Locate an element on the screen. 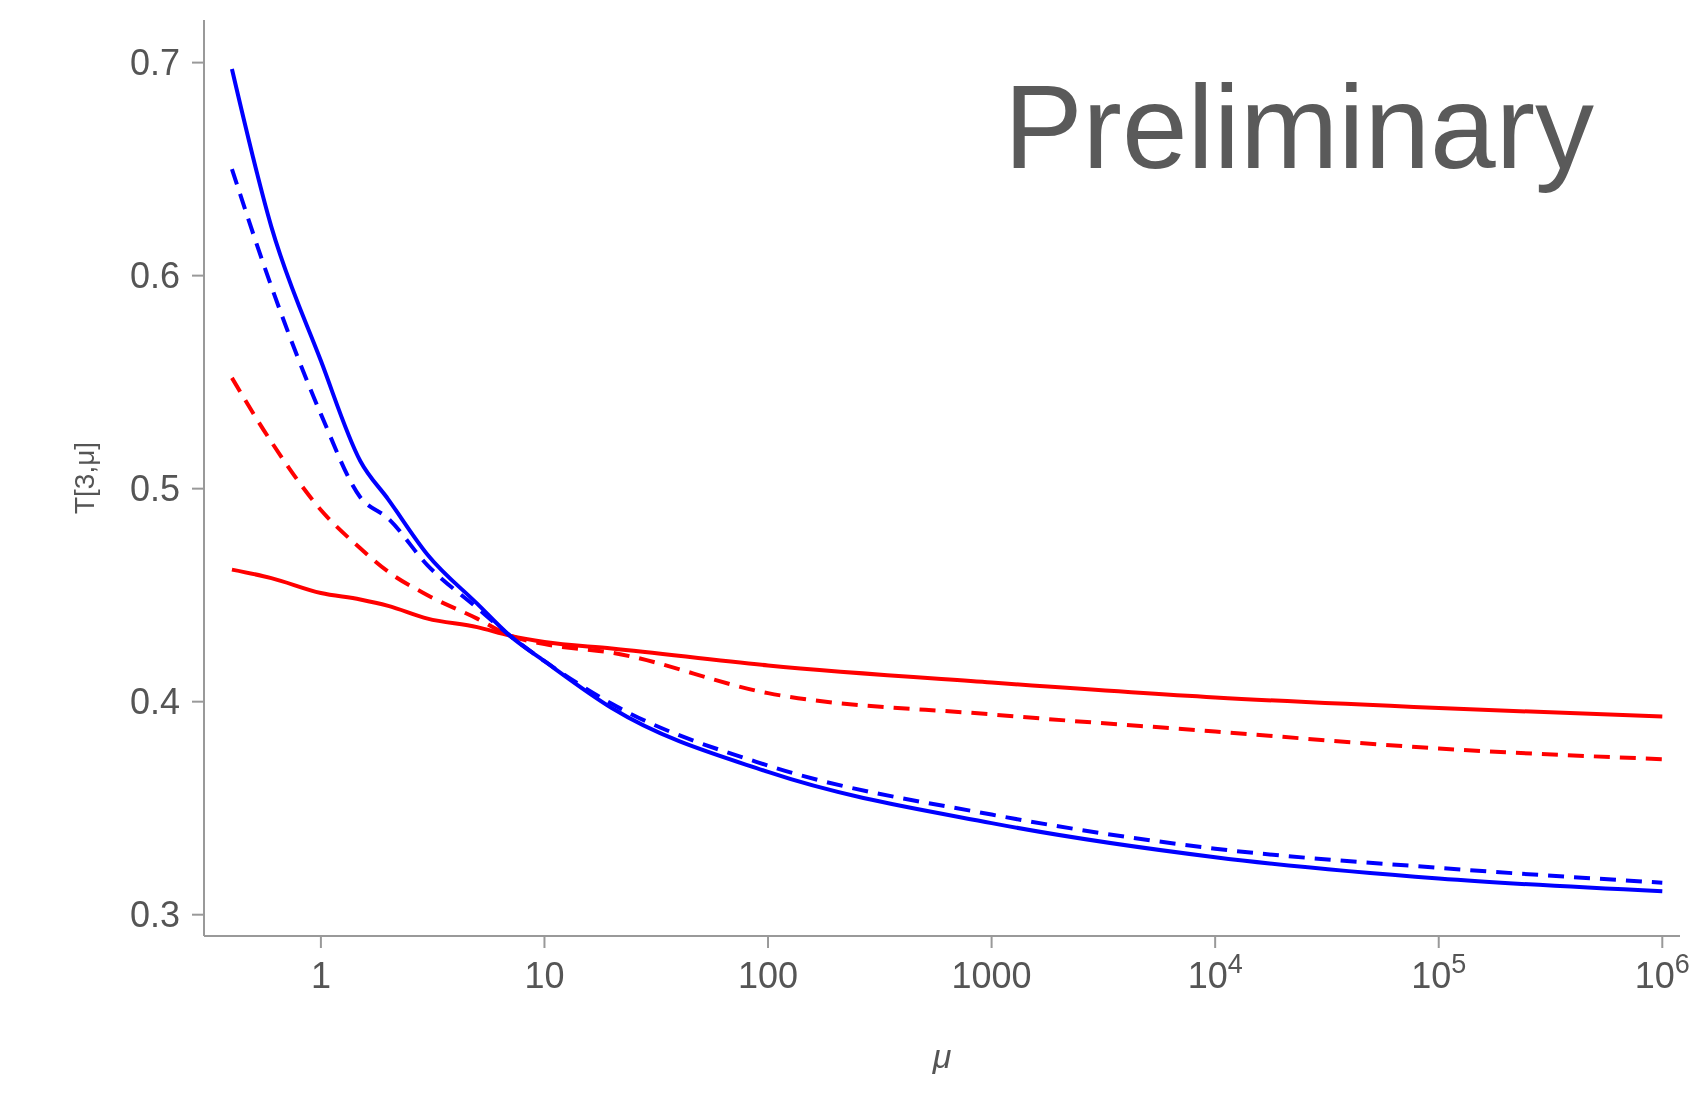 This screenshot has height=1098, width=1702. x-tick-label: 1000 is located at coordinates (991, 975).